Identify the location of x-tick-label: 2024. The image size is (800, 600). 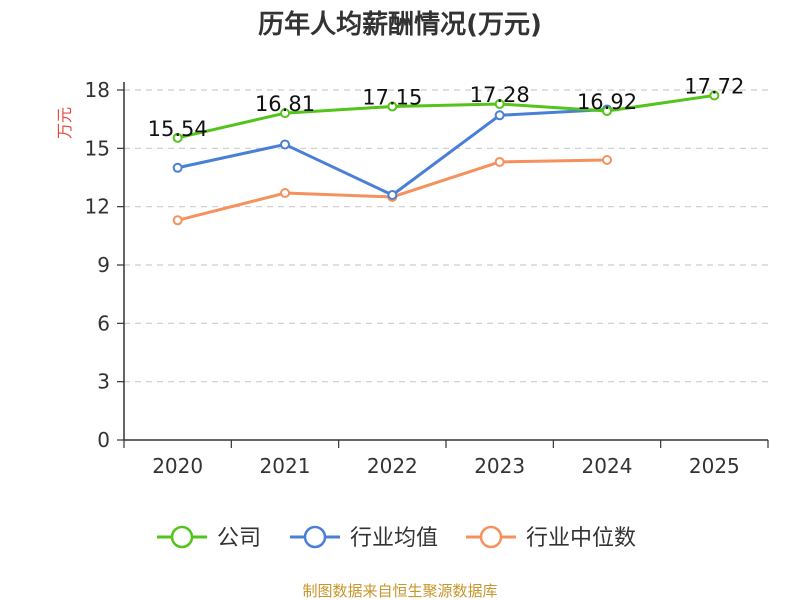
(607, 466).